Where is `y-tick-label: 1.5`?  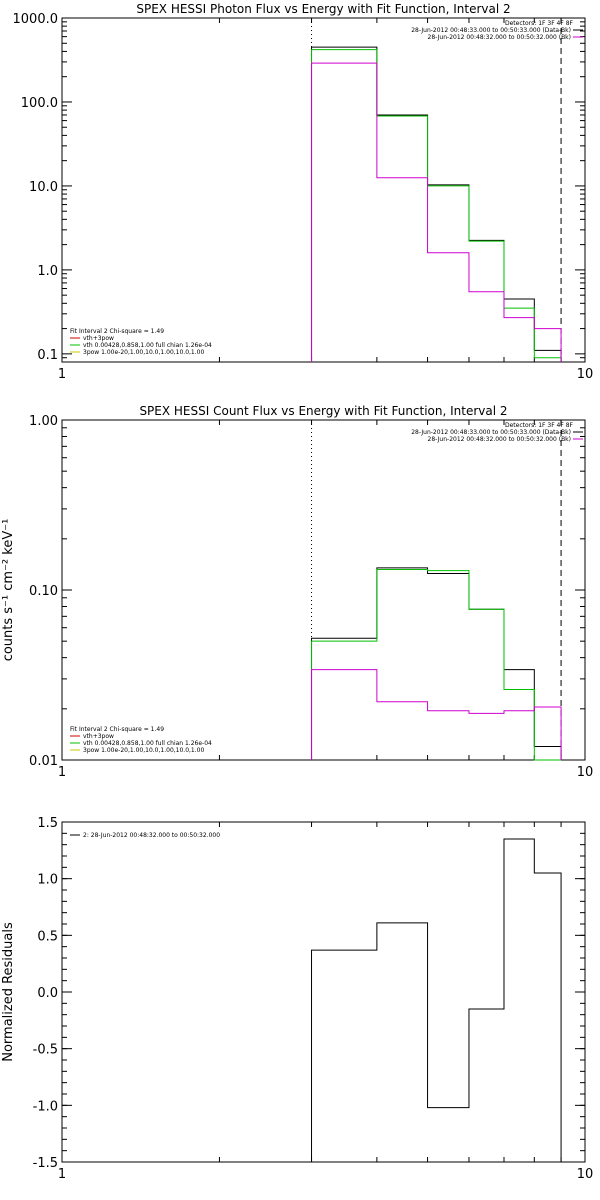
y-tick-label: 1.5 is located at coordinates (47, 823).